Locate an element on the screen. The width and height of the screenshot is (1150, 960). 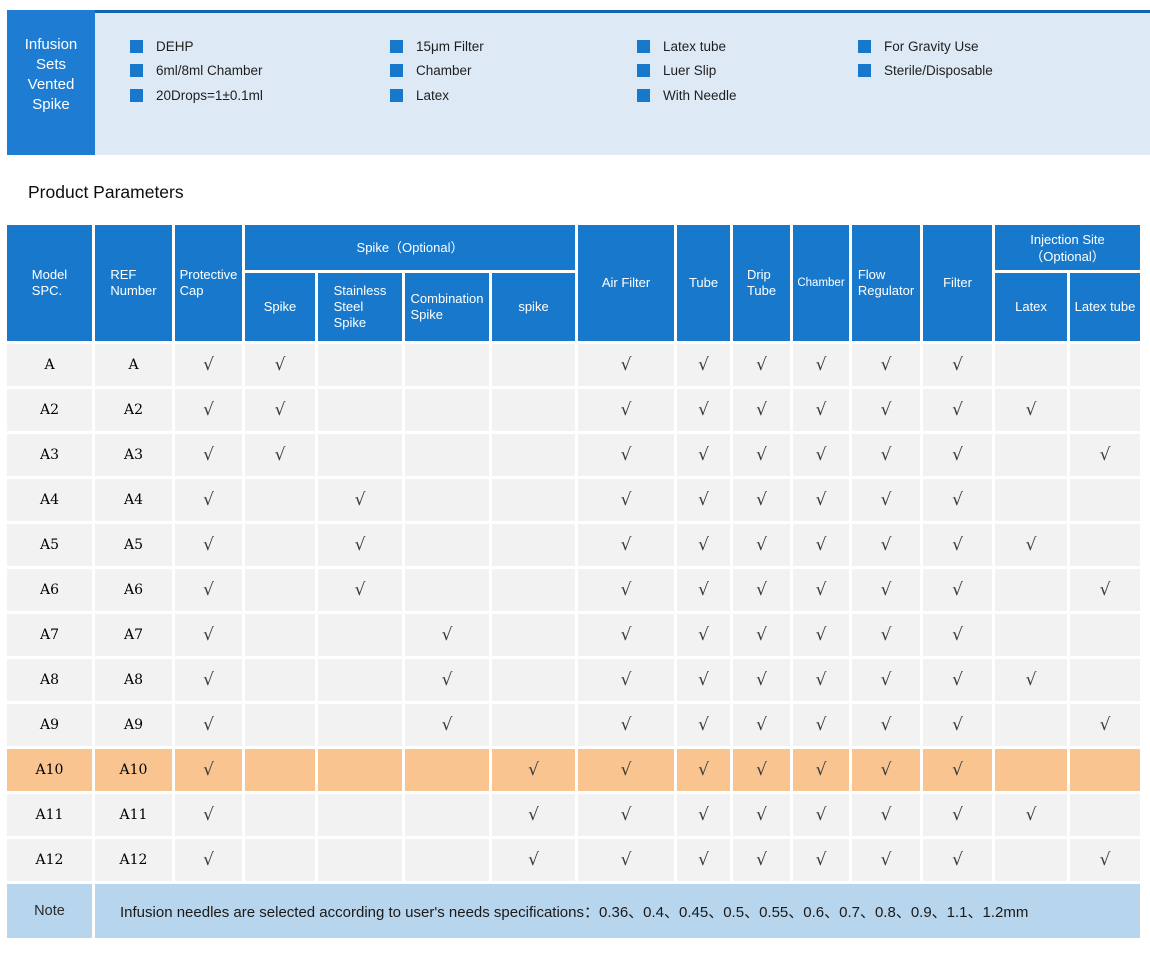
ref-cell: A is located at coordinates (133, 365).